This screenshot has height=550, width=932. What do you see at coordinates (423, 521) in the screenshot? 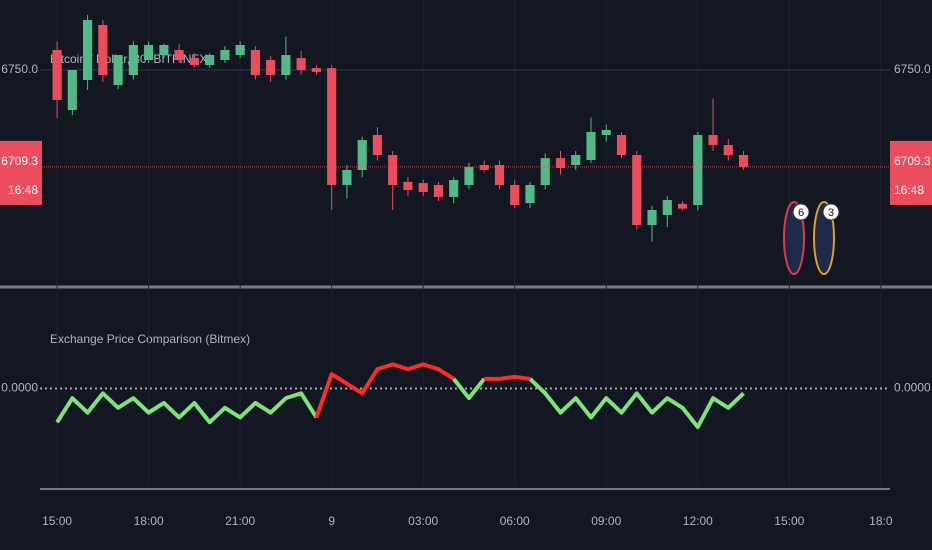
I see `x-tick-label: 03:00` at bounding box center [423, 521].